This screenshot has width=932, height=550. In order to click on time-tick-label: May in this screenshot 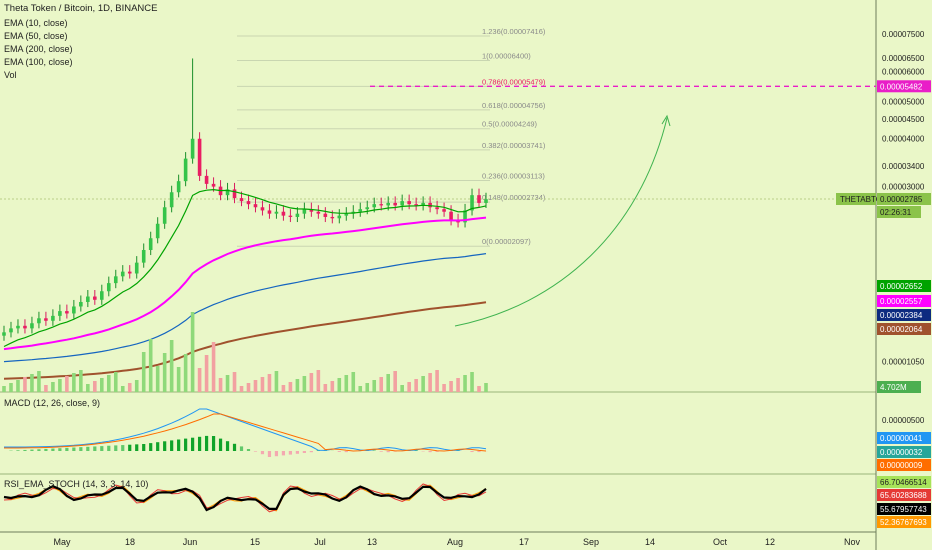, I will do `click(62, 542)`.